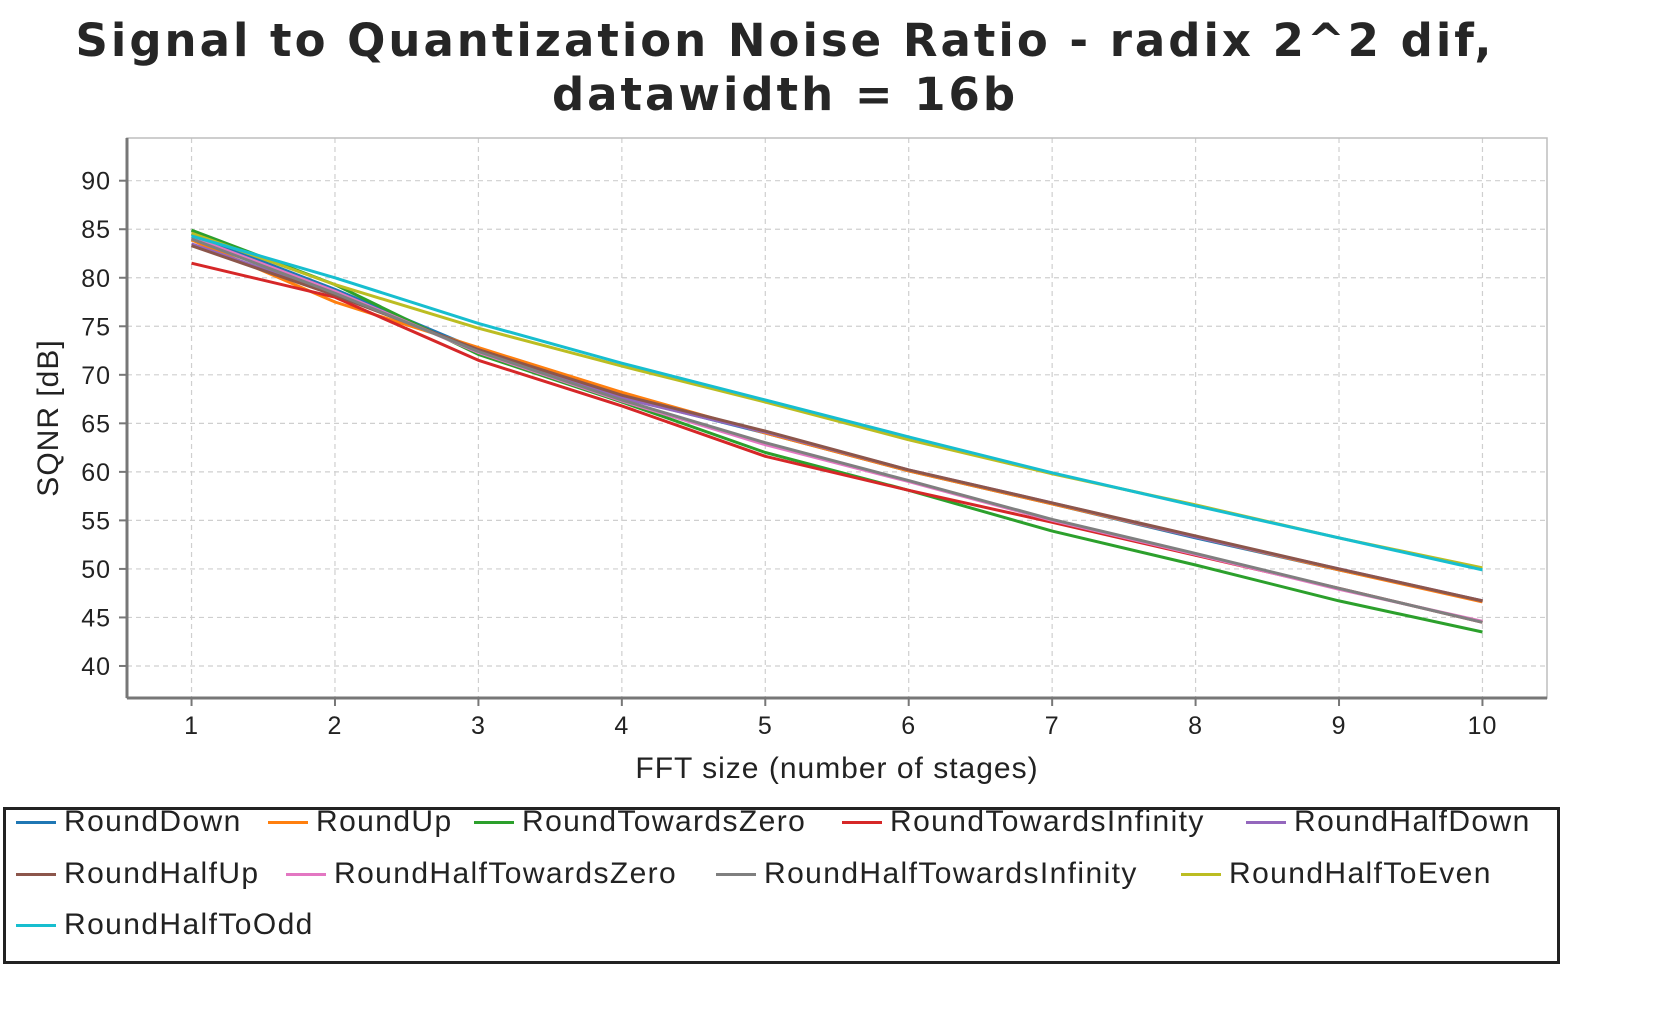 This screenshot has width=1667, height=1031. Describe the element at coordinates (96, 376) in the screenshot. I see `y-tick-label: 70` at that location.